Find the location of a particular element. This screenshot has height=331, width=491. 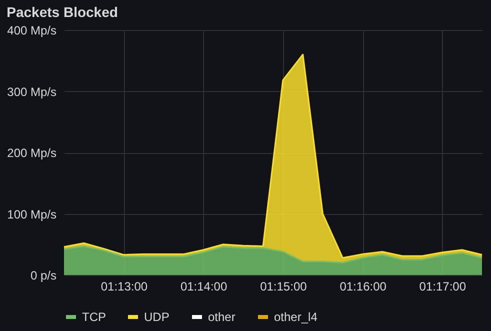

legend-label: other is located at coordinates (222, 317).